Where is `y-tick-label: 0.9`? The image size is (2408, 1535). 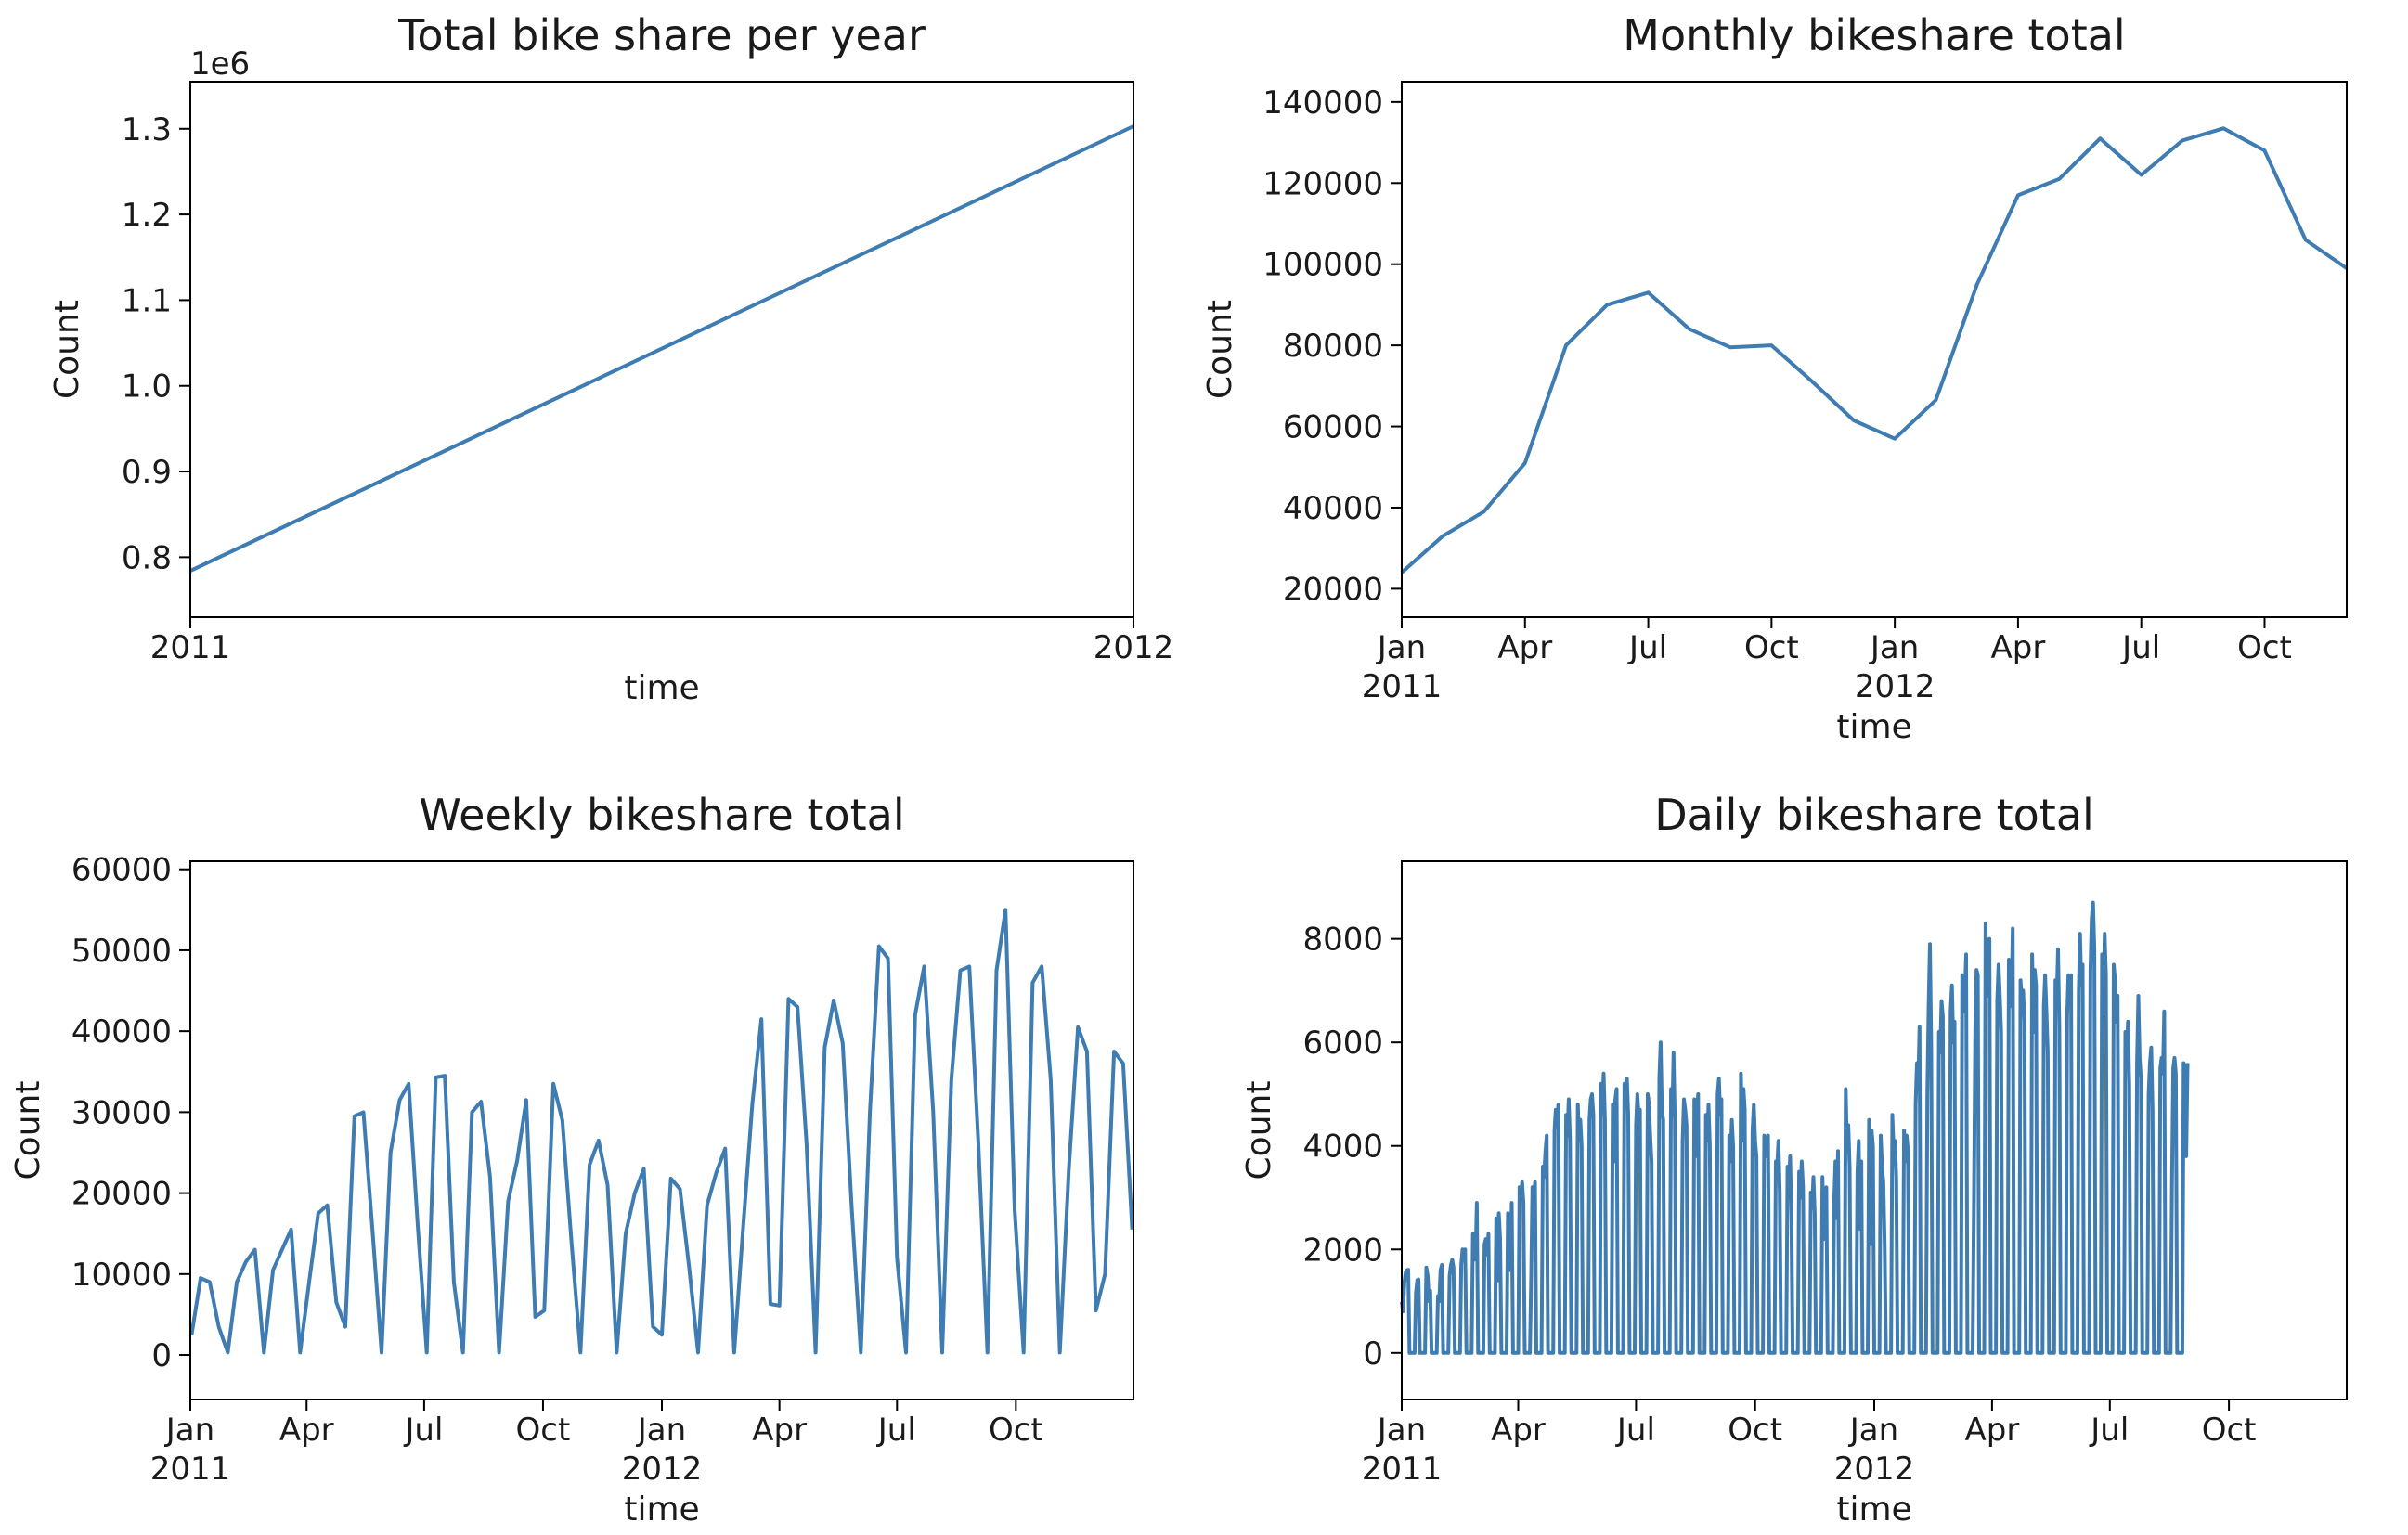
y-tick-label: 0.9 is located at coordinates (147, 472).